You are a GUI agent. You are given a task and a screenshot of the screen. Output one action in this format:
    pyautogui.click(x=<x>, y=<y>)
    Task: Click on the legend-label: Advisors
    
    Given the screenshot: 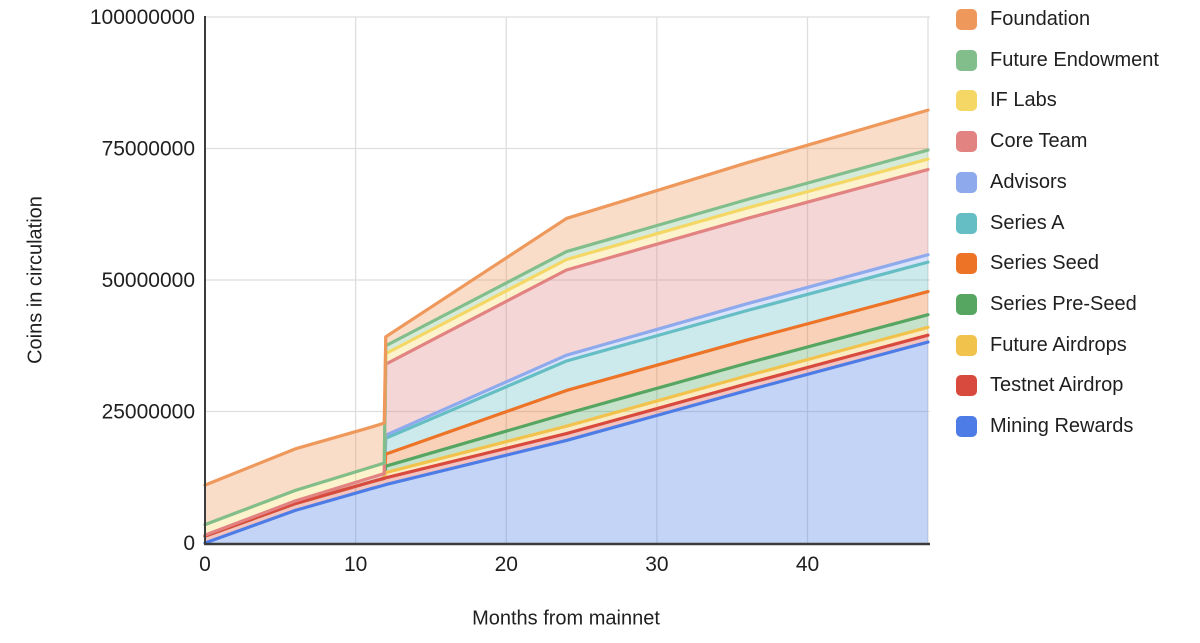 What is the action you would take?
    pyautogui.click(x=1028, y=181)
    